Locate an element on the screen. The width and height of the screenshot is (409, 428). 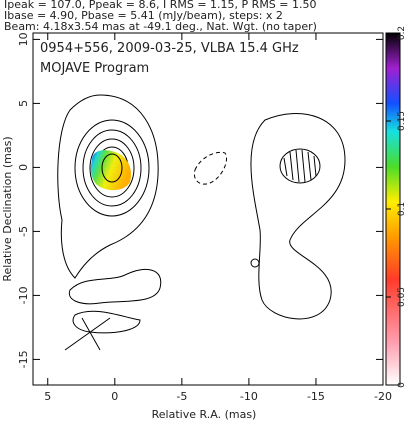
polarization-vectors is located at coordinates (300, 166).